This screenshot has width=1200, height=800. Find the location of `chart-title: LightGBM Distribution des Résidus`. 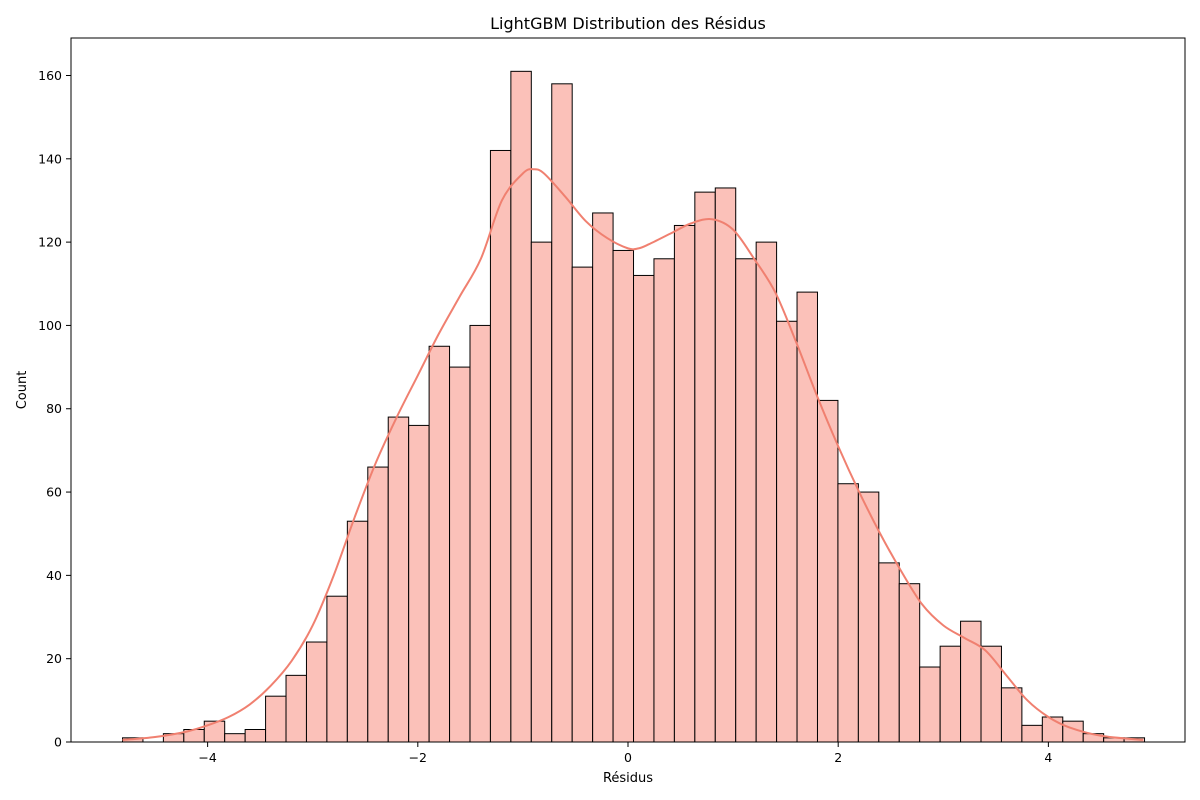

chart-title: LightGBM Distribution des Résidus is located at coordinates (628, 23).